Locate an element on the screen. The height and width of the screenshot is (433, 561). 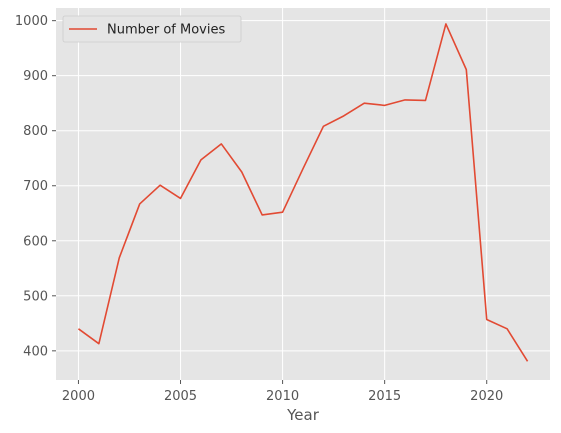
y-tick-label: 1000 is located at coordinates (31, 21).